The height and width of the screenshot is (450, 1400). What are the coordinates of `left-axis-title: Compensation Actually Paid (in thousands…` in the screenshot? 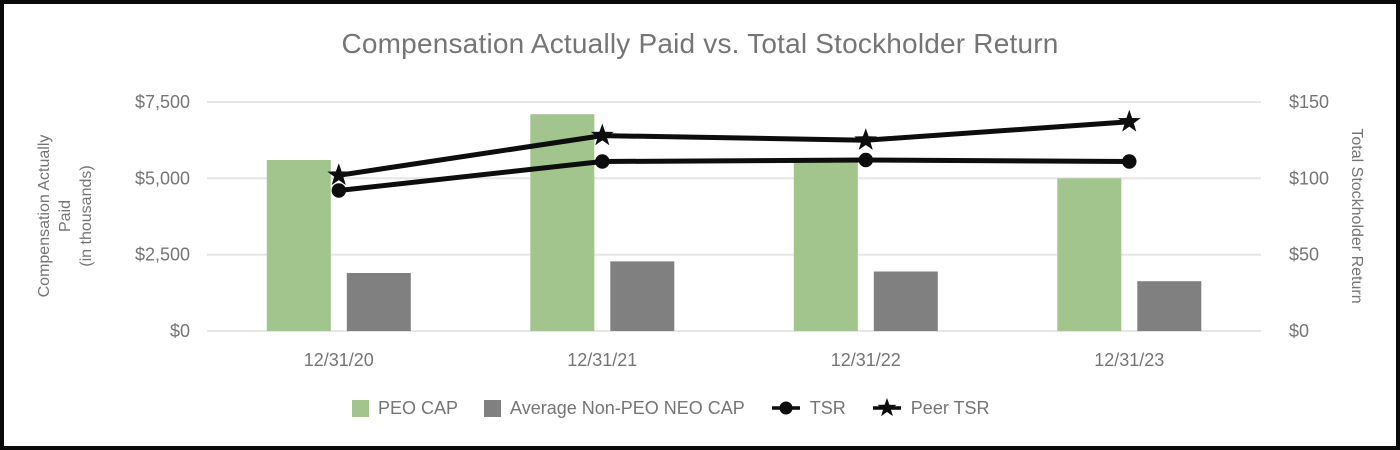 It's located at (66, 216).